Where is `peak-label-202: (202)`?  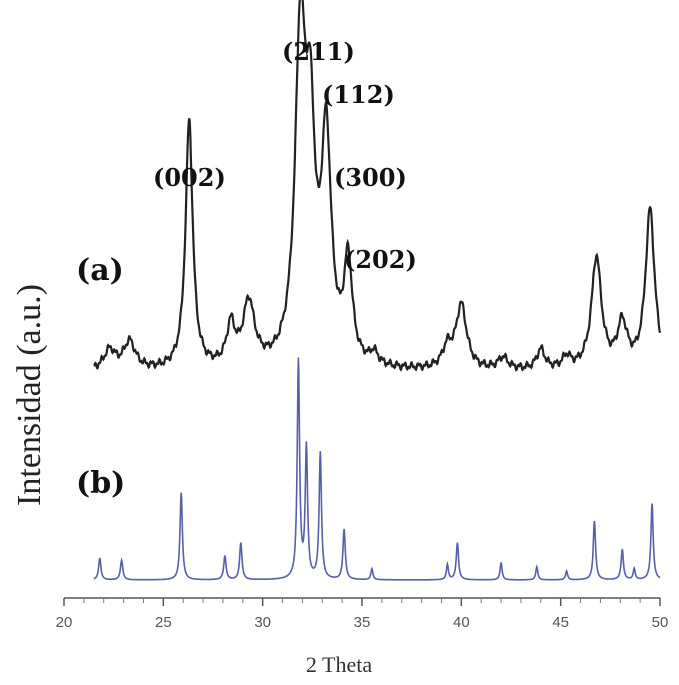
peak-label-202: (202) is located at coordinates (380, 259).